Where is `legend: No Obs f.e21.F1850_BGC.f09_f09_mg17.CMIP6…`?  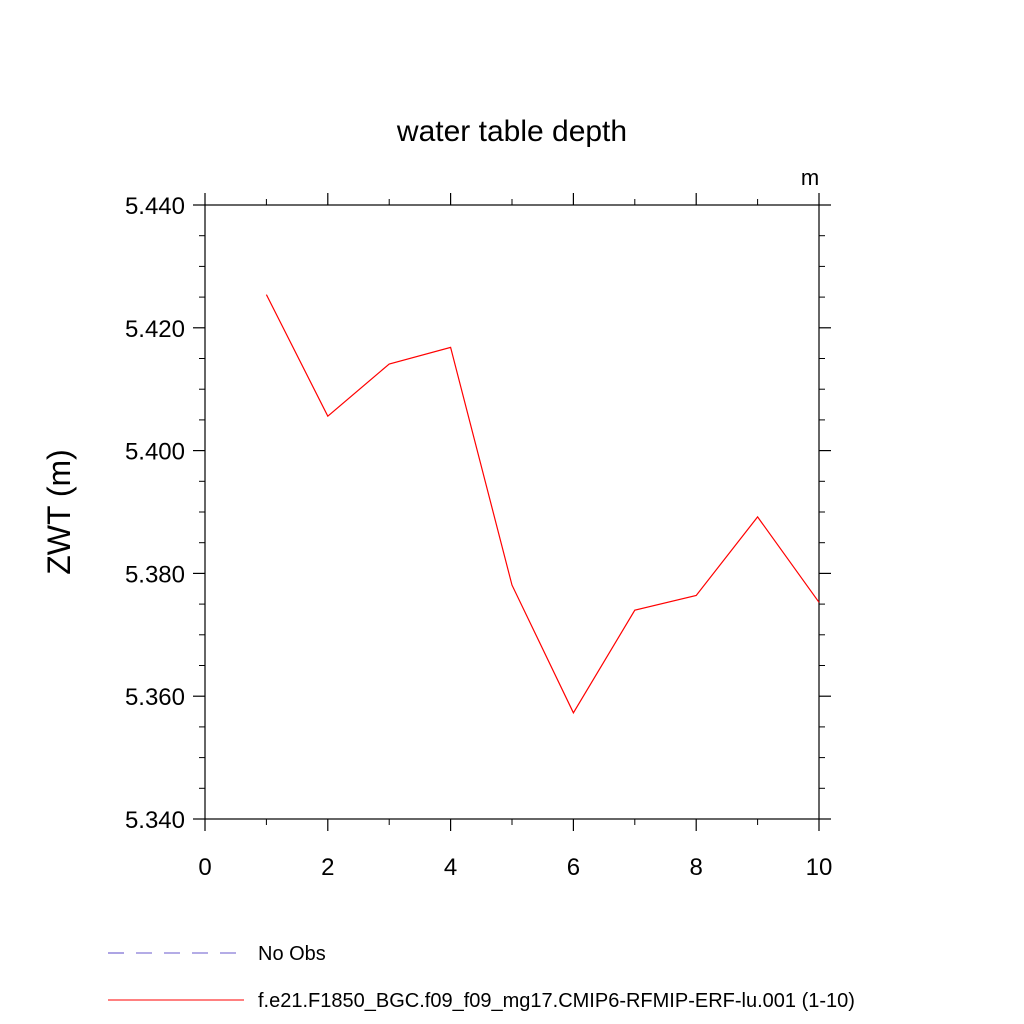
legend: No Obs f.e21.F1850_BGC.f09_f09_mg17.CMIP6… is located at coordinates (481, 977).